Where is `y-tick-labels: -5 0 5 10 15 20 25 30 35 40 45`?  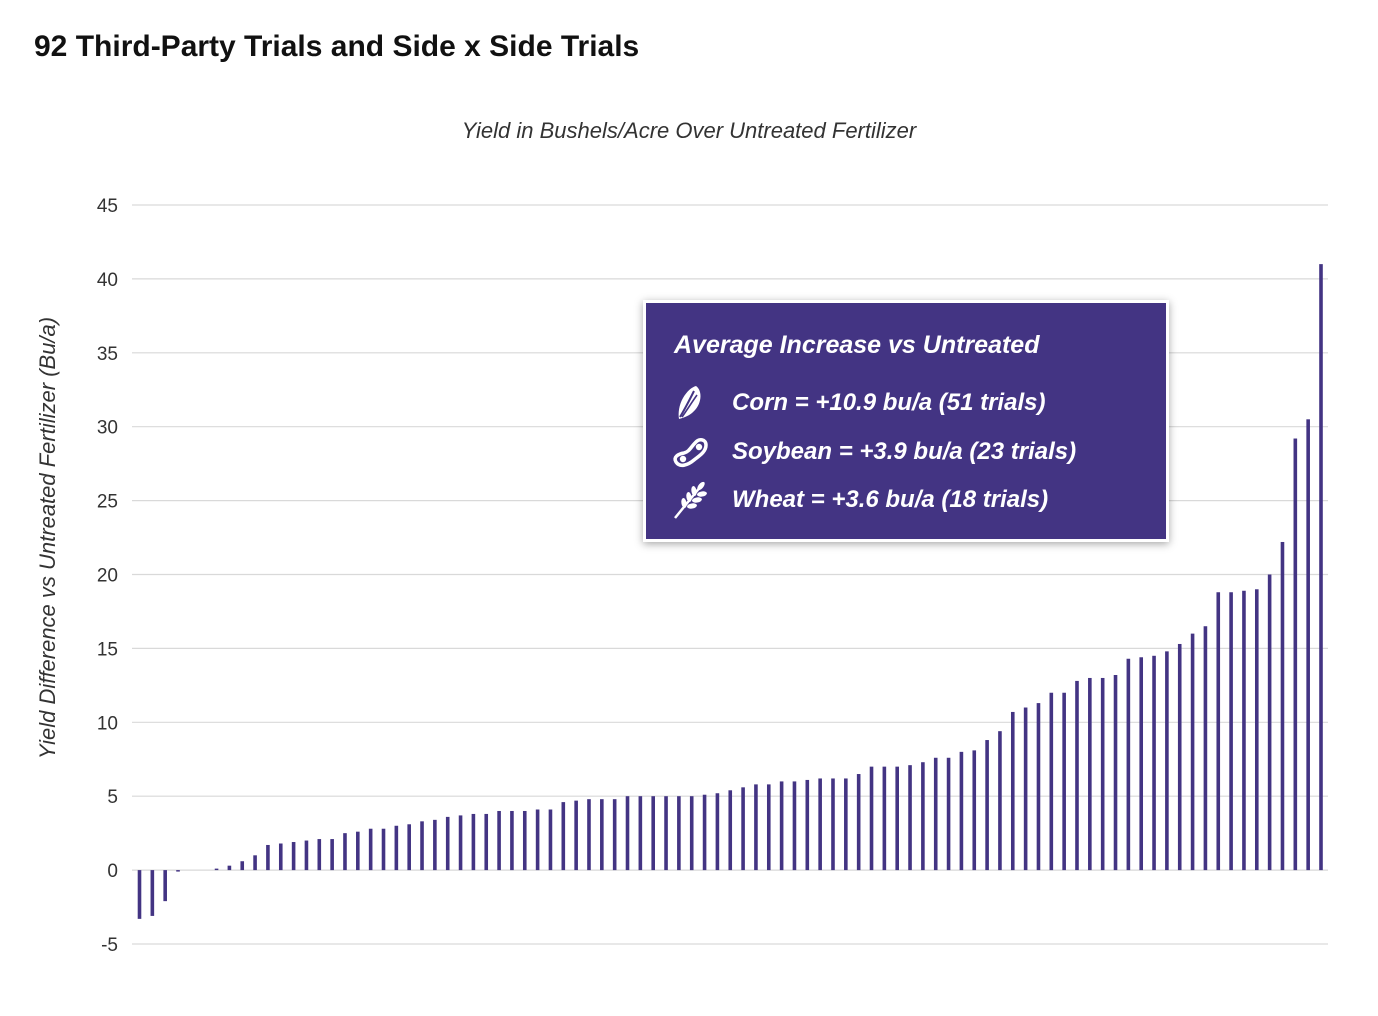
y-tick-labels: -5 0 5 10 15 20 25 30 35 40 45 is located at coordinates (107, 576).